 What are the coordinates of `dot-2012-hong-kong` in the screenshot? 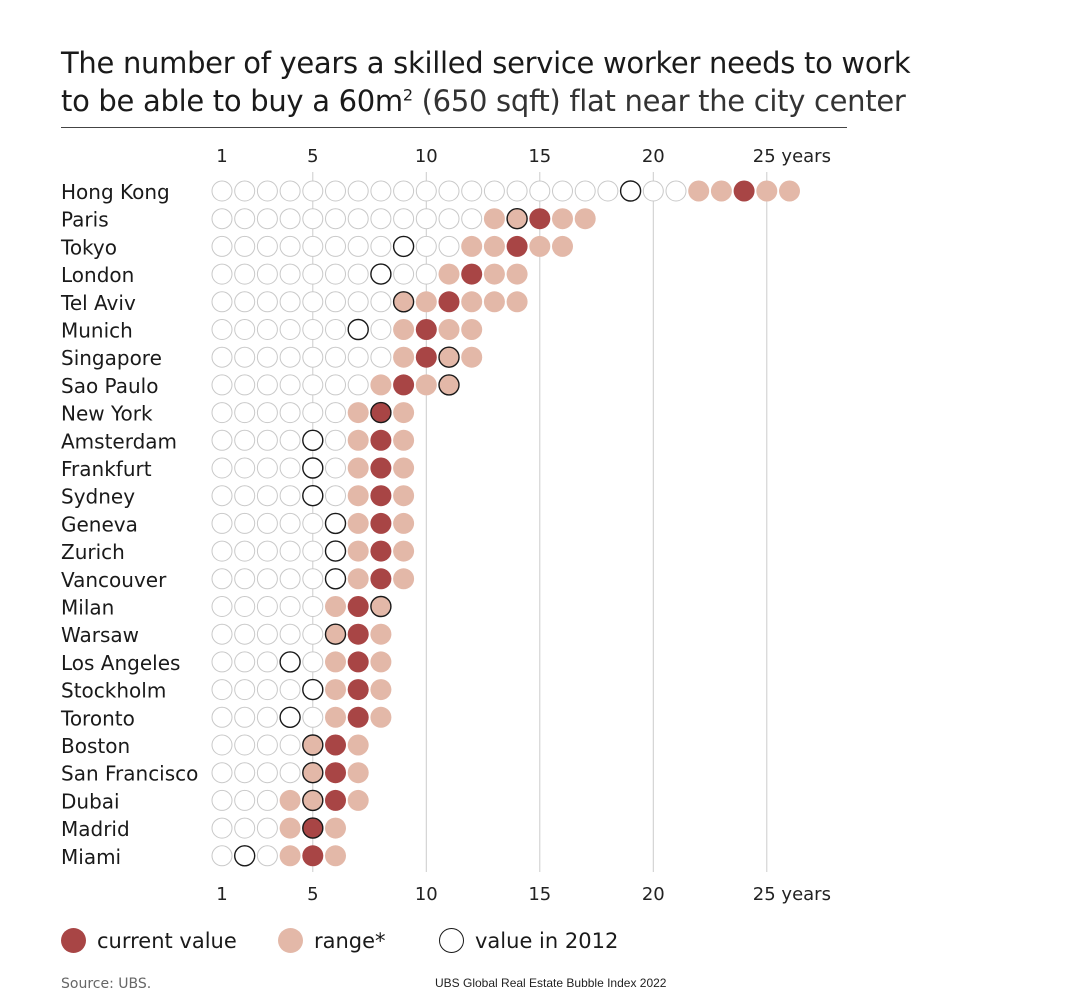 It's located at (630, 191).